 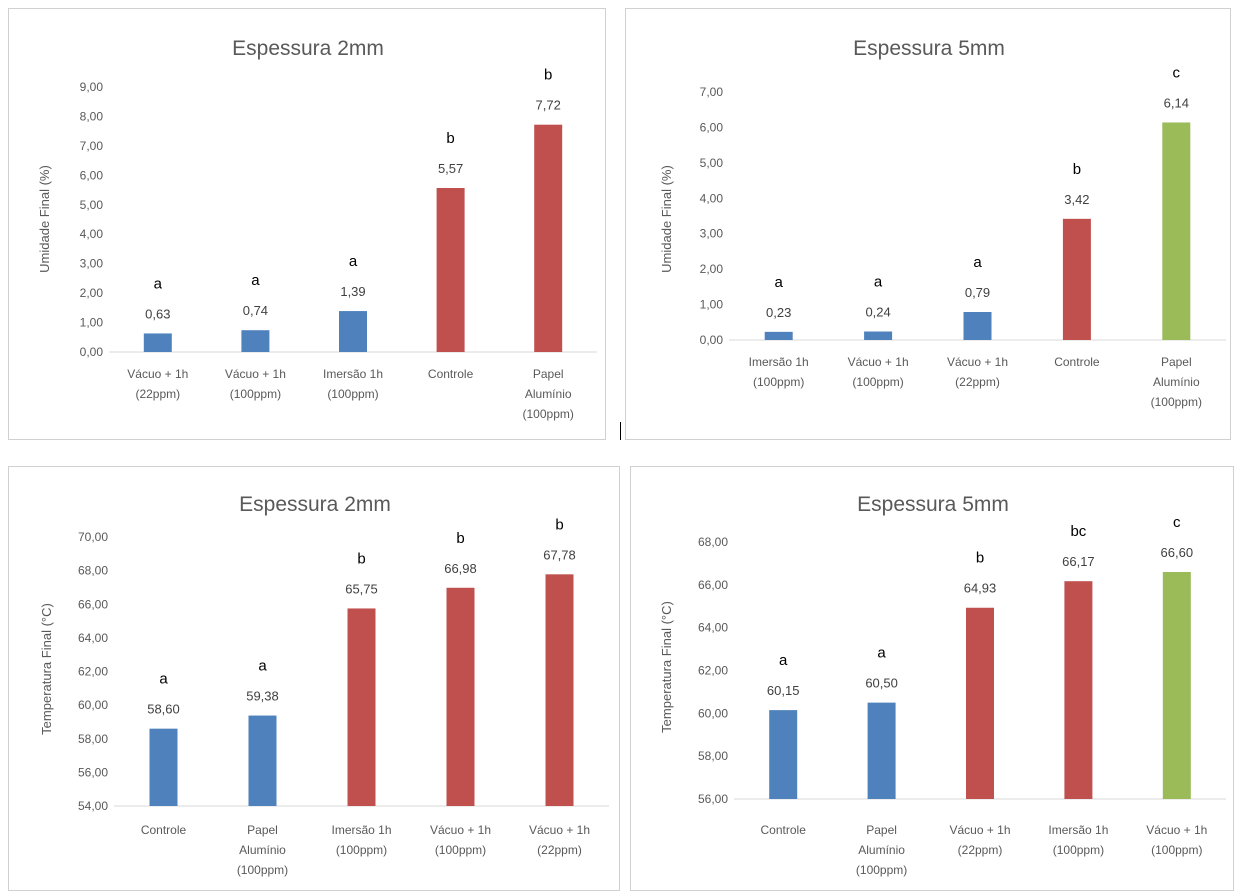 I want to click on data-label: 58,60, so click(x=163, y=709).